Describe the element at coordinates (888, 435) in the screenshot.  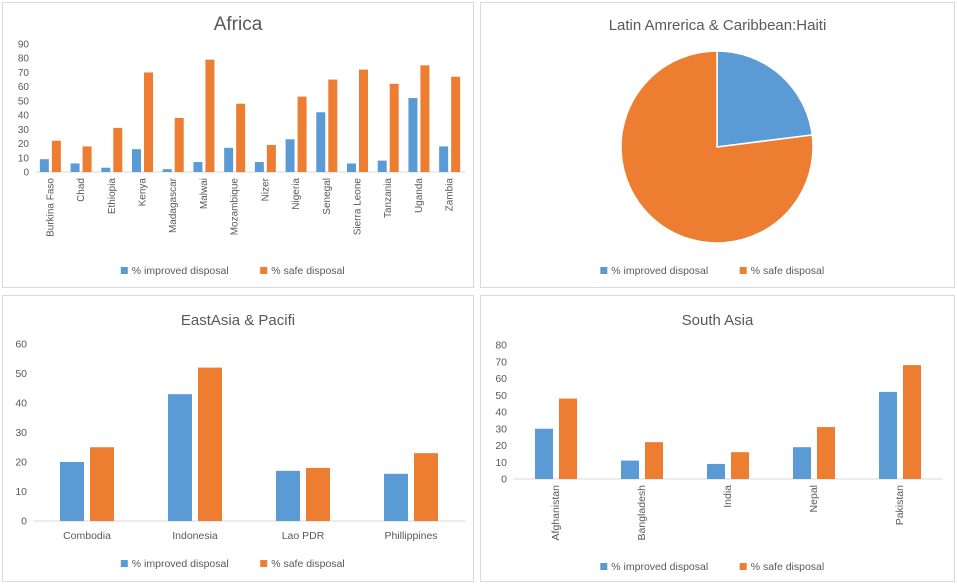
I see `bar-pakistan-improved` at that location.